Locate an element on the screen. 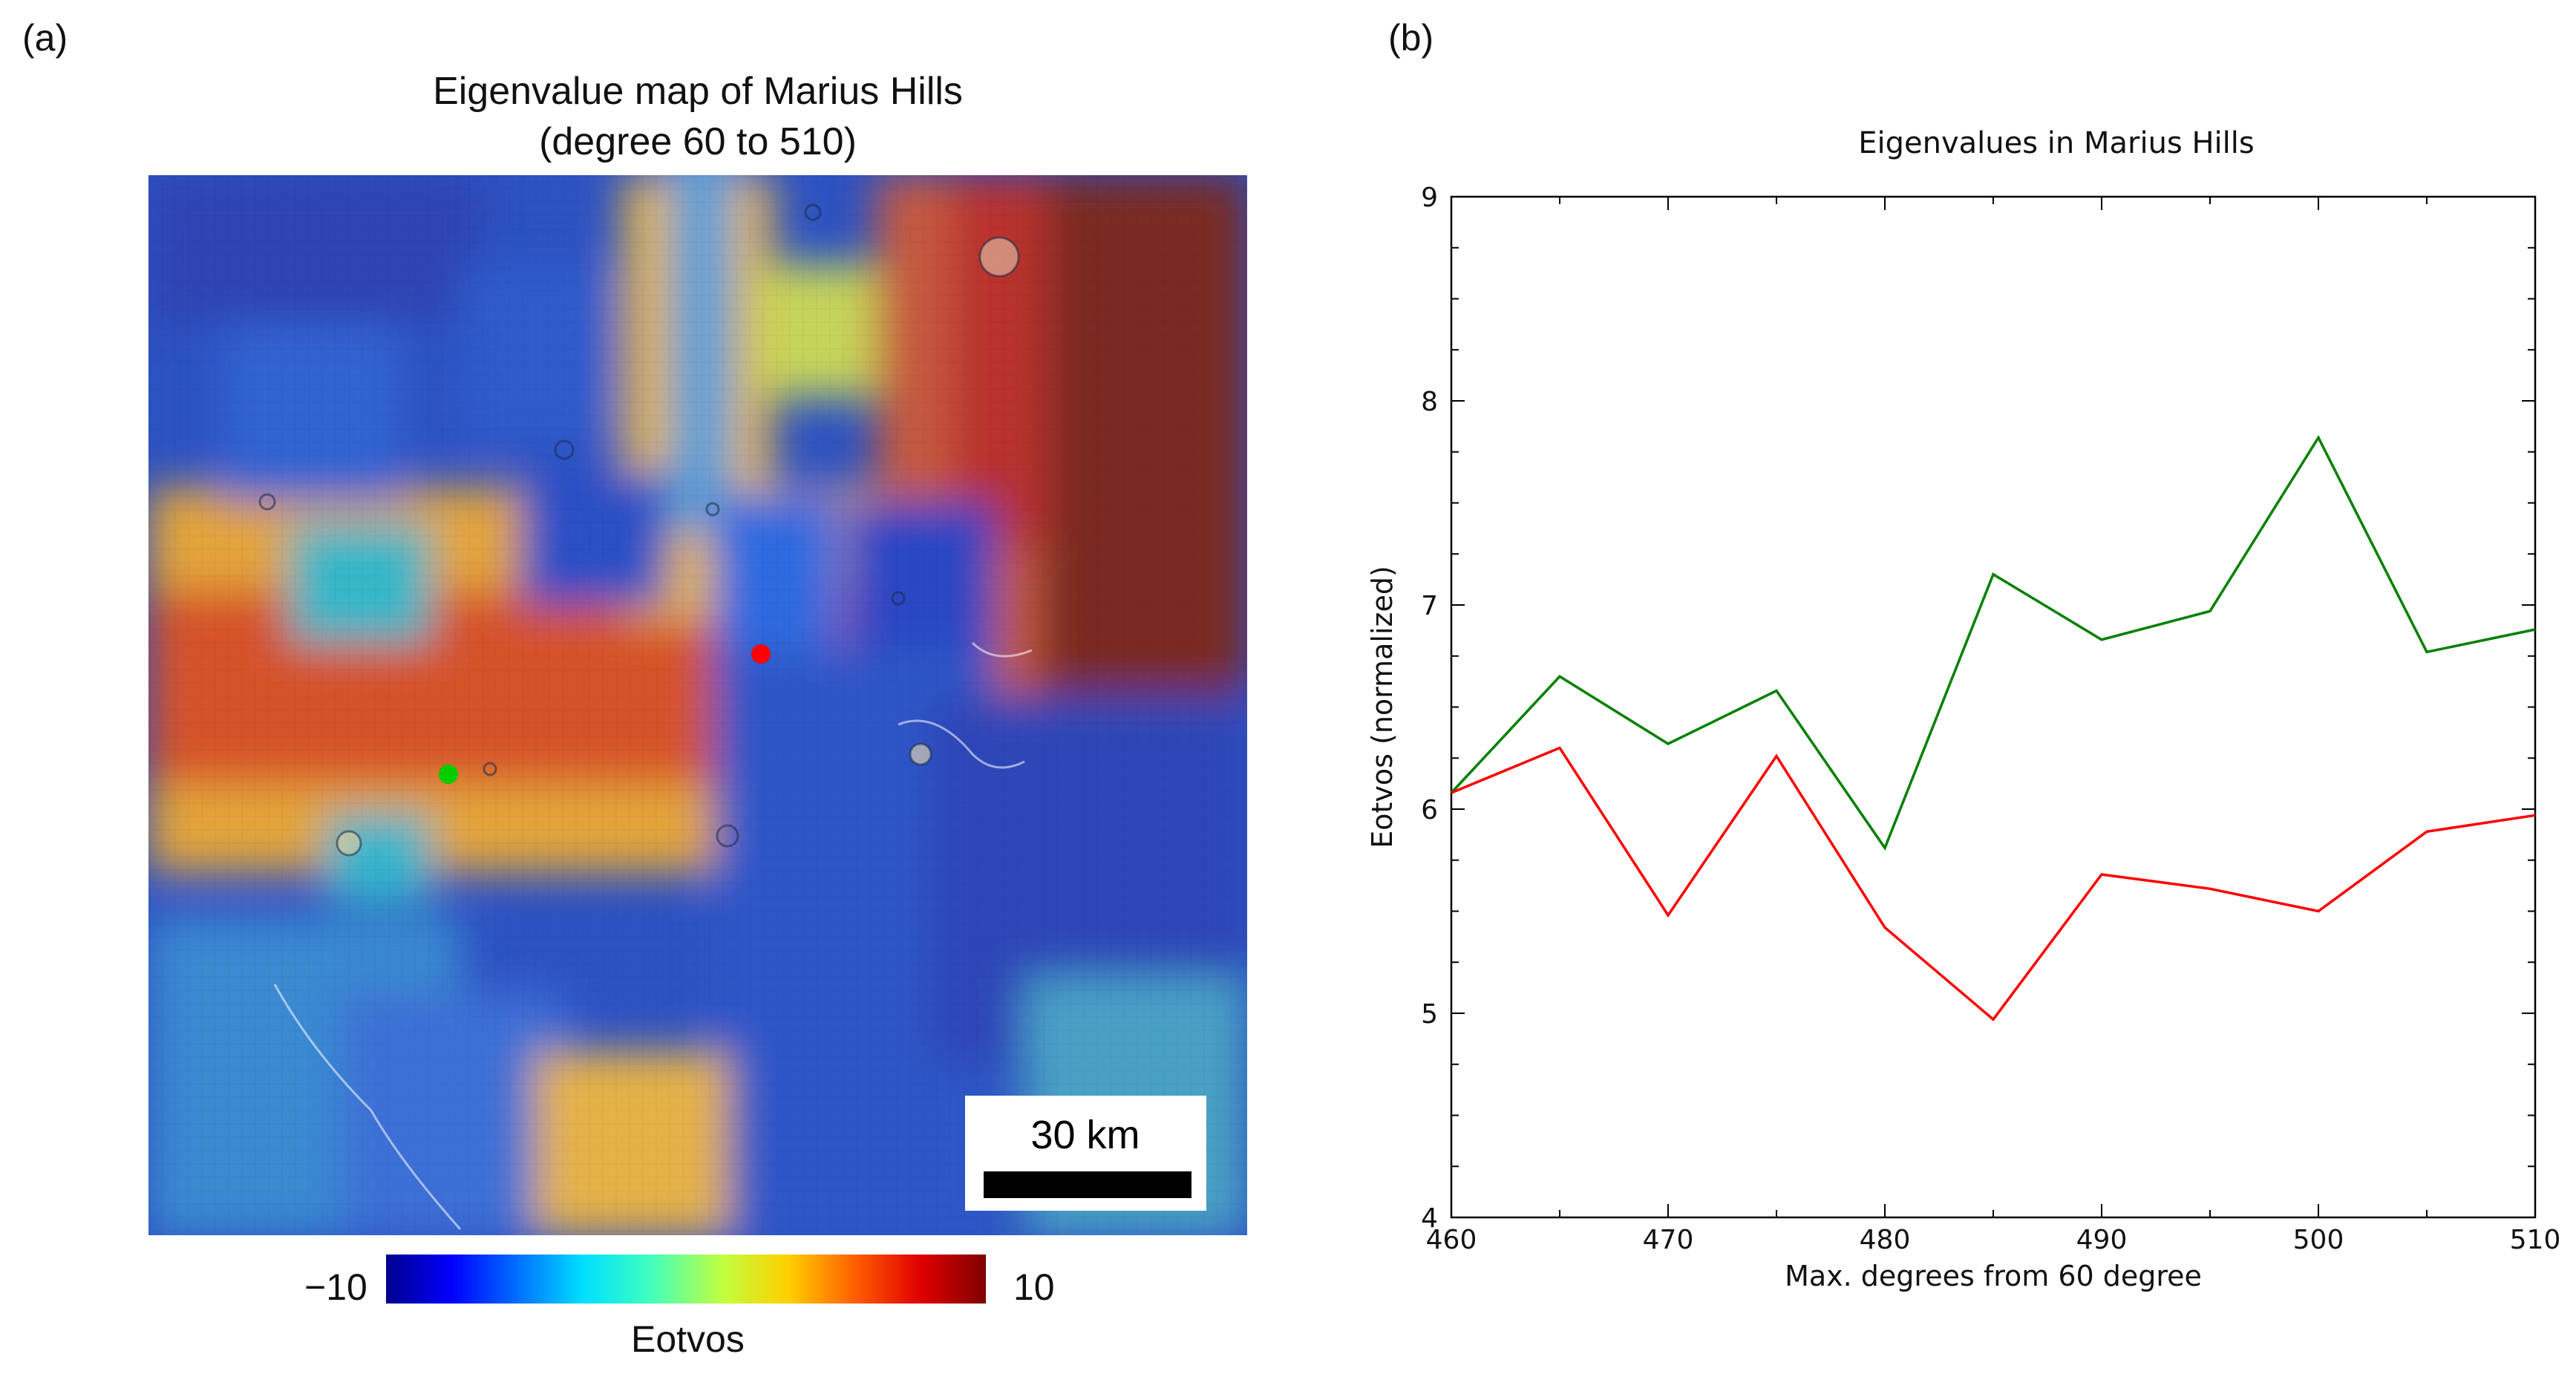 Image resolution: width=2576 pixels, height=1377 pixels. x-tick-label: 510 is located at coordinates (2535, 1240).